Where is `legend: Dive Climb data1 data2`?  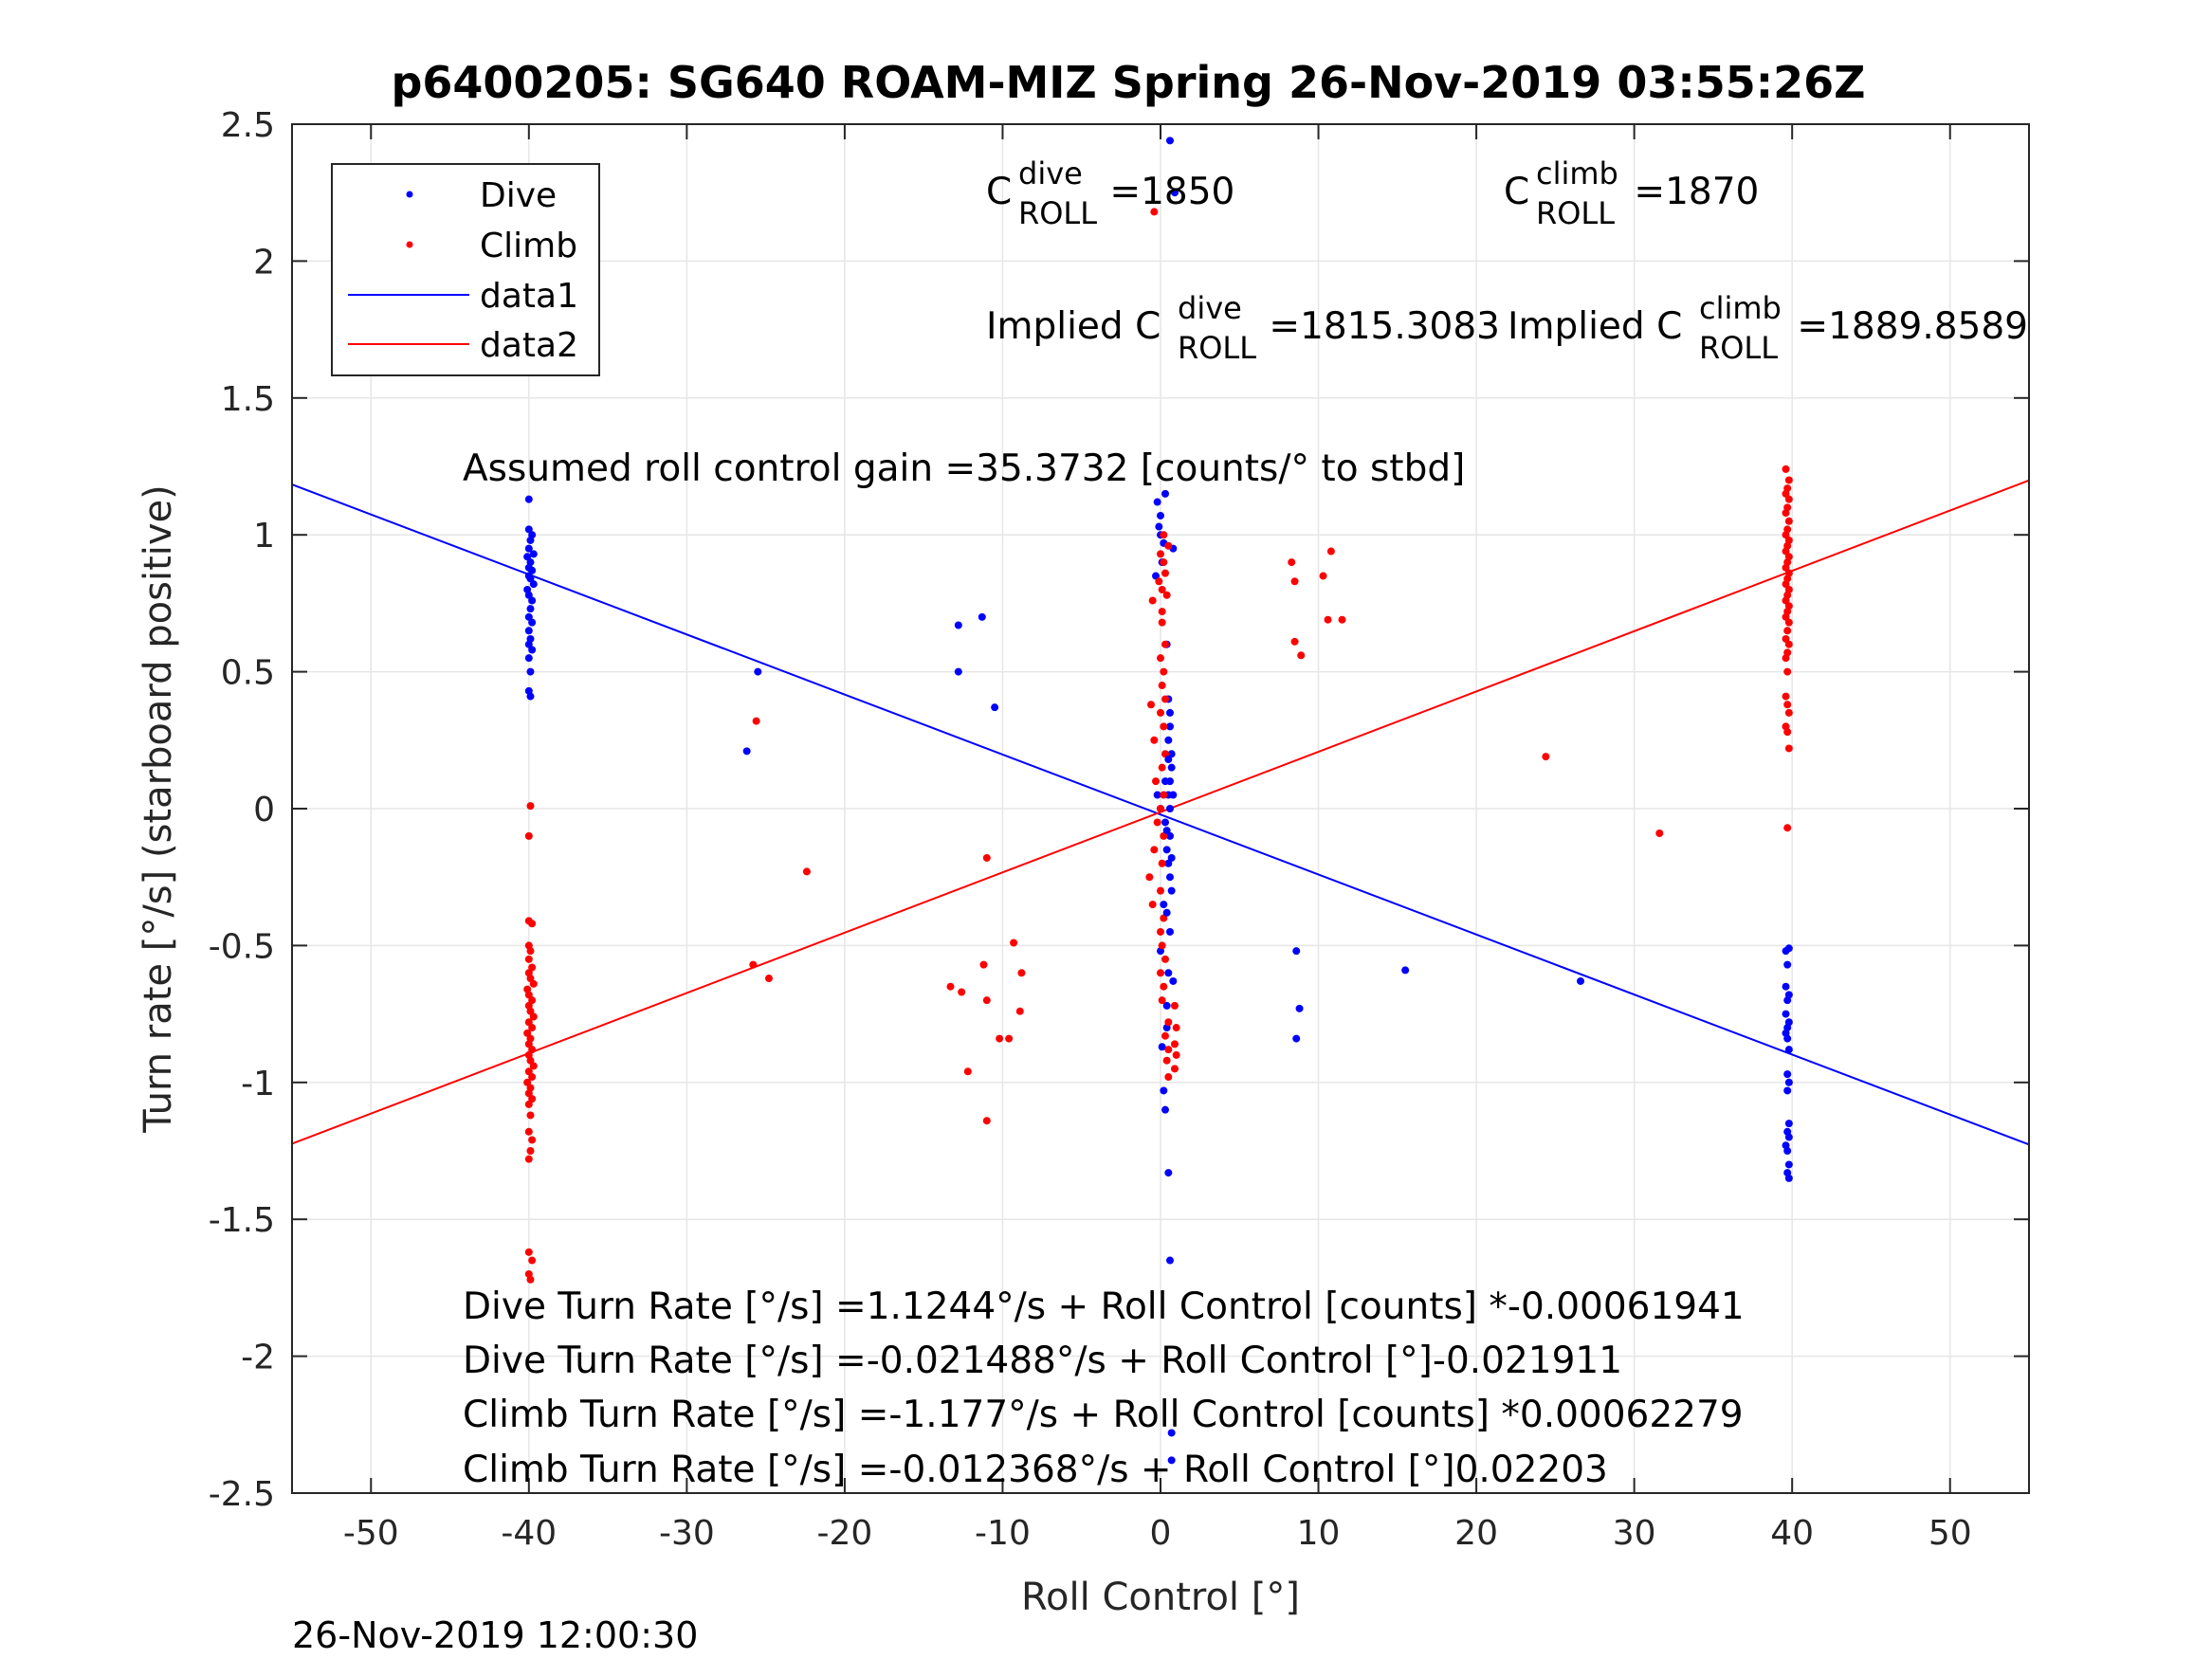
legend: Dive Climb data1 data2 is located at coordinates (465, 269).